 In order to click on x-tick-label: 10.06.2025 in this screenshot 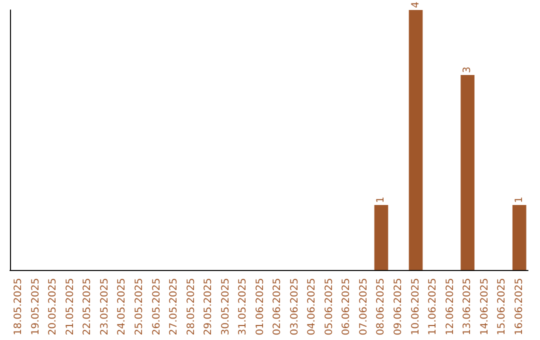, I will do `click(416, 307)`.